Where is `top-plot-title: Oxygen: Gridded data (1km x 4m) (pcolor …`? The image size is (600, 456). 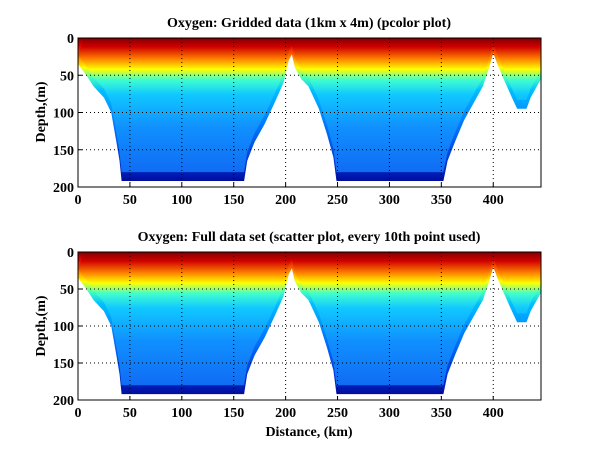 top-plot-title: Oxygen: Gridded data (1km x 4m) (pcolor … is located at coordinates (309, 23).